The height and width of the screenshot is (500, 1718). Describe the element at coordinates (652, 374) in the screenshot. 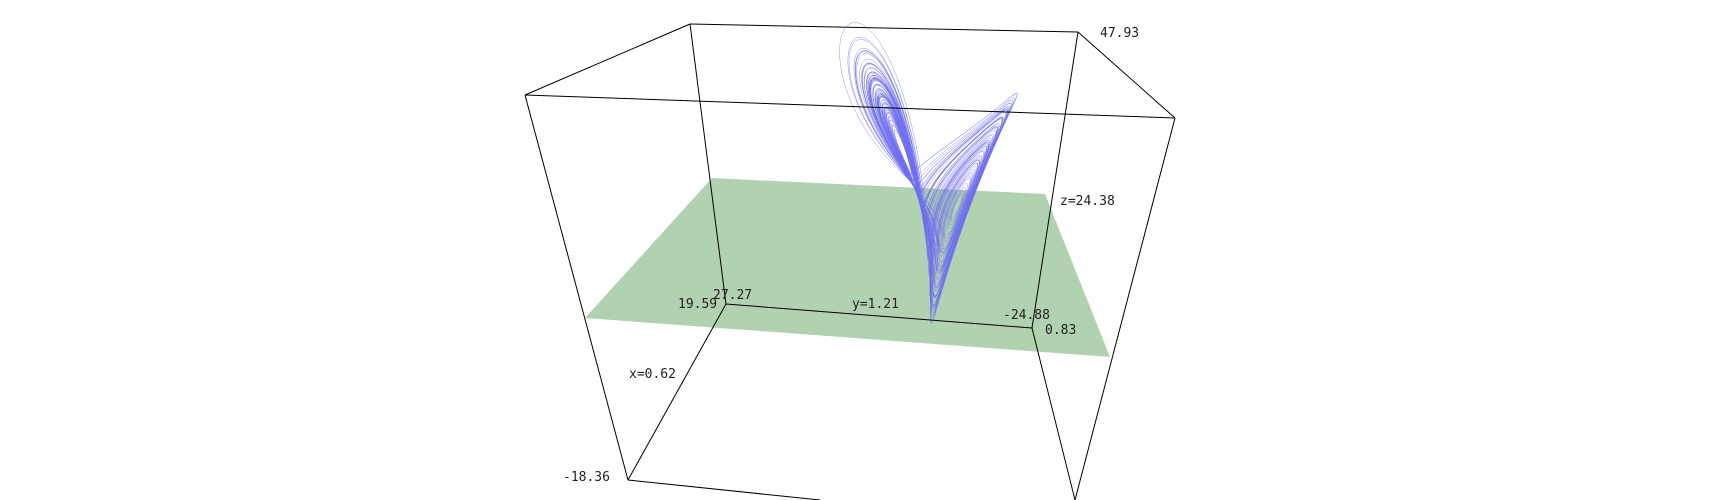

I see `x-plane-label: x=0.62` at that location.